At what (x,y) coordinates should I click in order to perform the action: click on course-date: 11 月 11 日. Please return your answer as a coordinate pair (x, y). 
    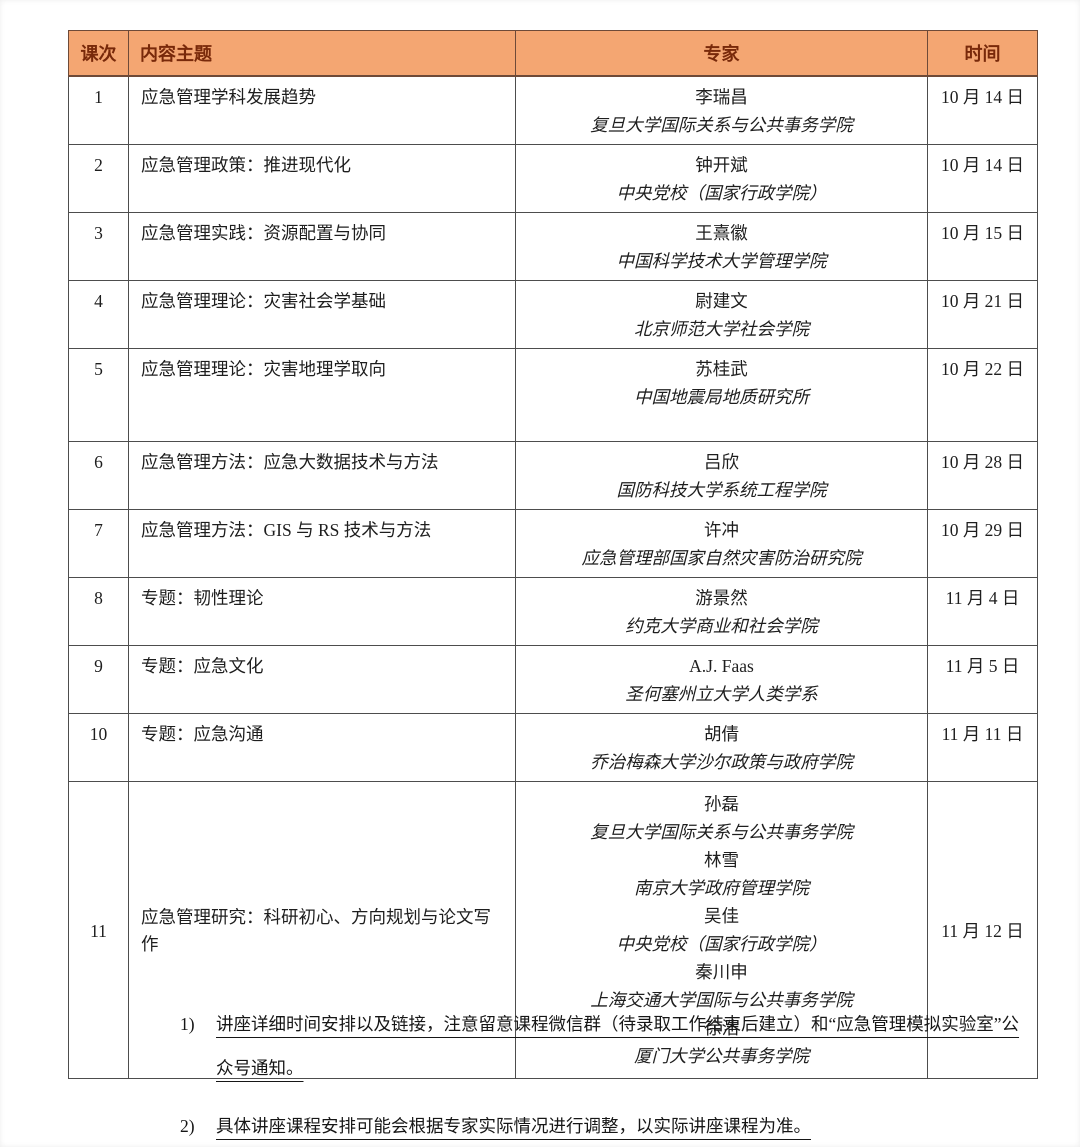
    Looking at the image, I should click on (982, 747).